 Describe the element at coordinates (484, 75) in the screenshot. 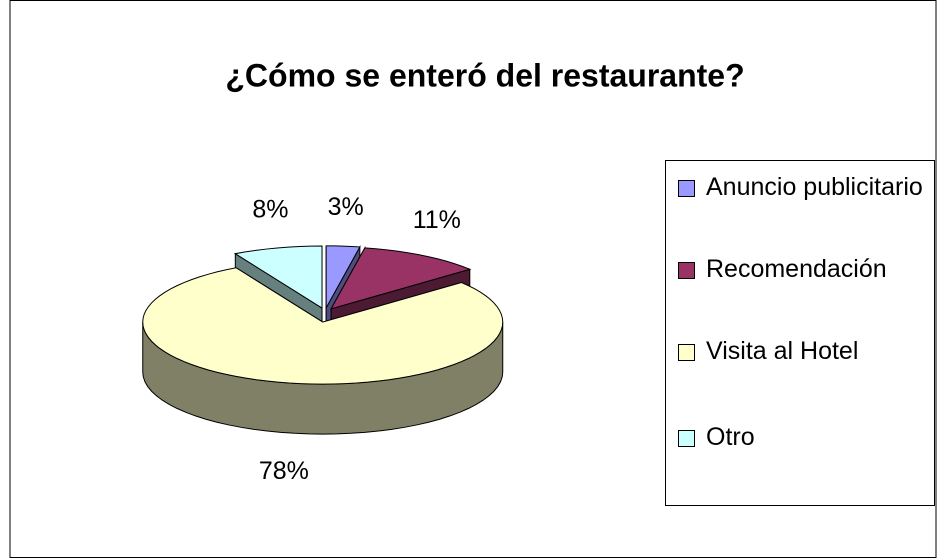

I see `chart-title: ¿Cómo se enteró del restaurante?` at that location.